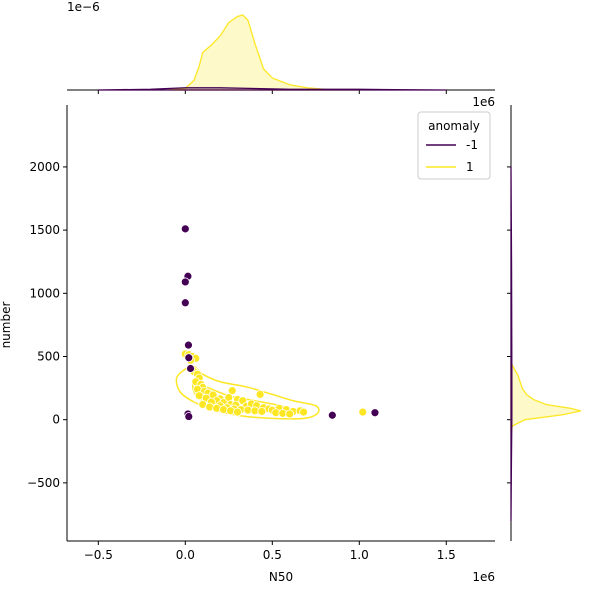  I want to click on y-tick-label: 2000, so click(44, 167).